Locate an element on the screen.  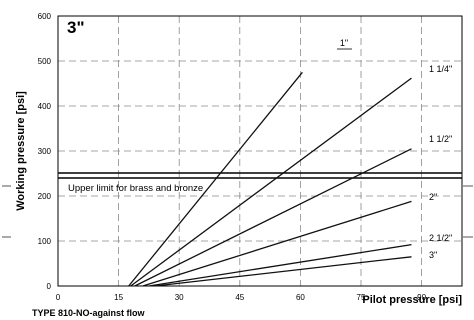
series-label-2: 1 1/4" is located at coordinates (440, 69).